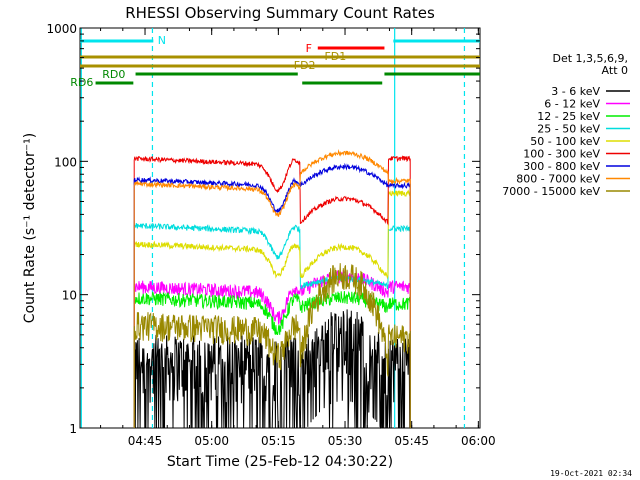  I want to click on legend-label-5: 50 - 100 keV, so click(565, 141).